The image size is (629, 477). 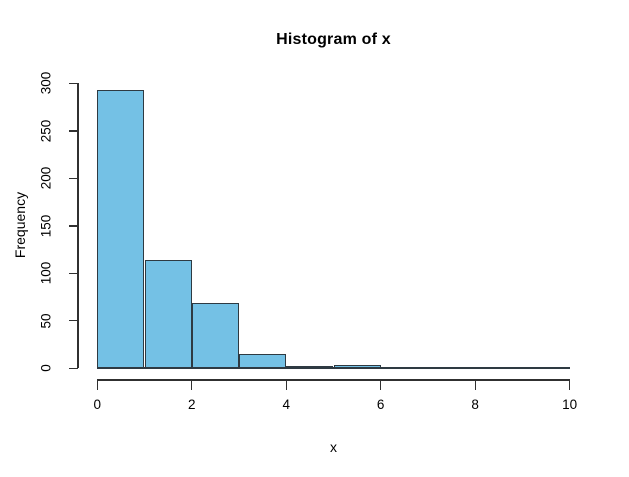 I want to click on x-tick-label: 10, so click(x=570, y=404).